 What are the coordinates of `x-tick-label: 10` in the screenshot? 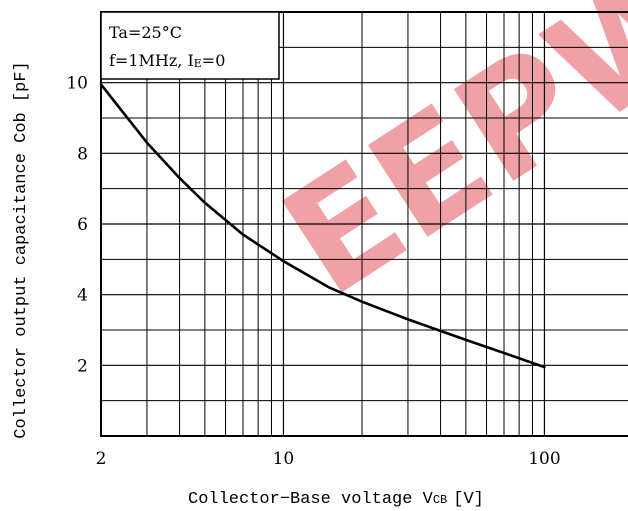 It's located at (284, 459).